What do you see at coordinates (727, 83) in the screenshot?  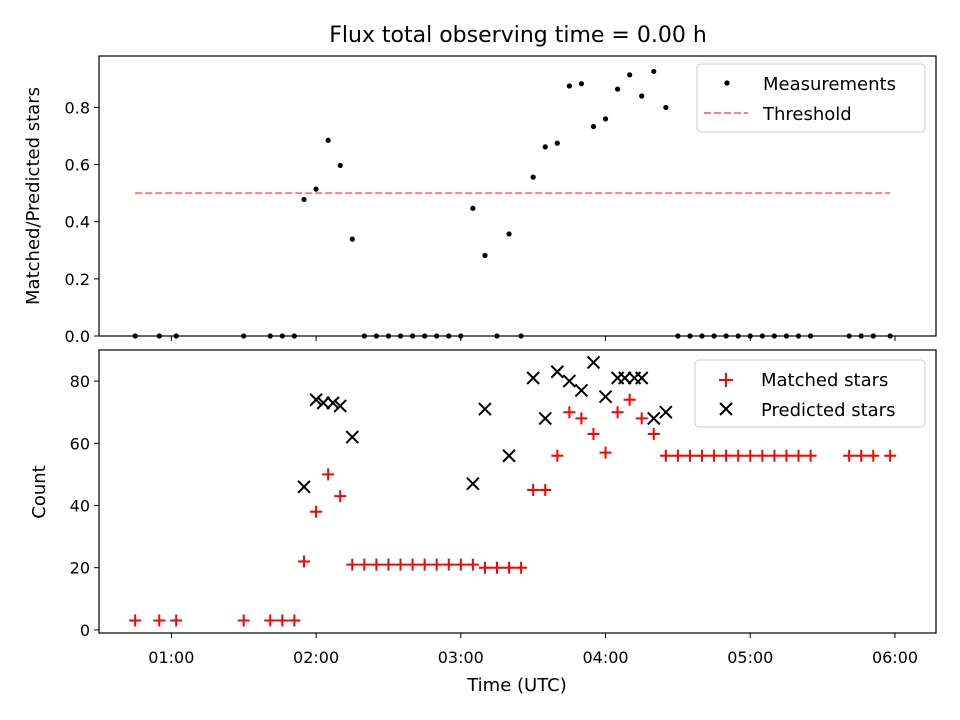 I see `legend-measurements-marker` at bounding box center [727, 83].